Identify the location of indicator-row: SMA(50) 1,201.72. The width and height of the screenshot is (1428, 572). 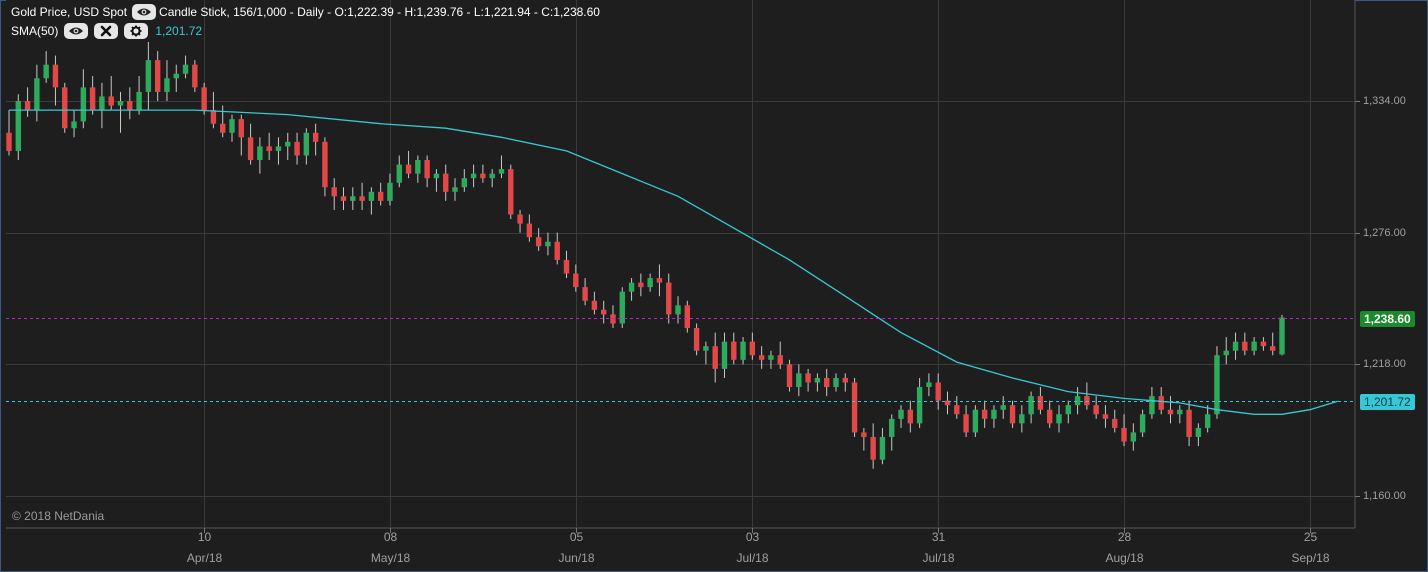
(106, 31).